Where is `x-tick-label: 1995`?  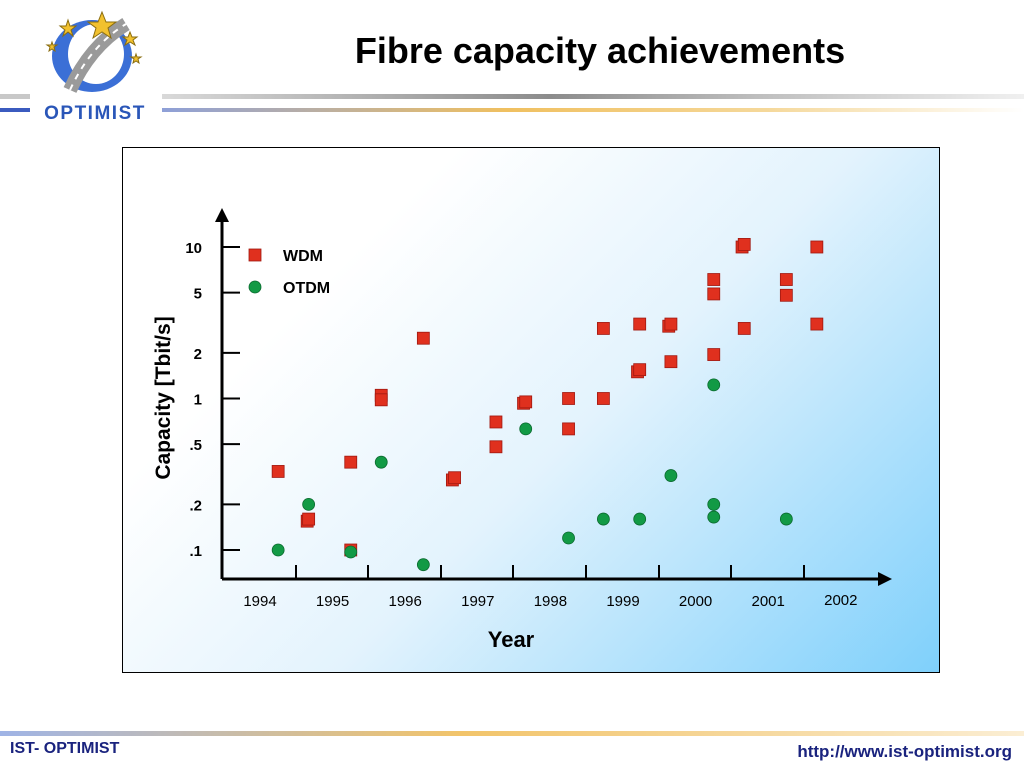
x-tick-label: 1995 is located at coordinates (332, 601).